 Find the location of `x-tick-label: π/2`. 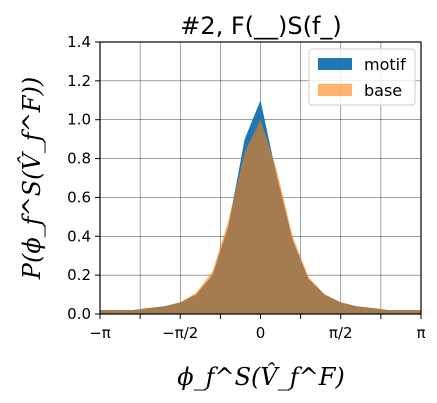

x-tick-label: π/2 is located at coordinates (341, 333).